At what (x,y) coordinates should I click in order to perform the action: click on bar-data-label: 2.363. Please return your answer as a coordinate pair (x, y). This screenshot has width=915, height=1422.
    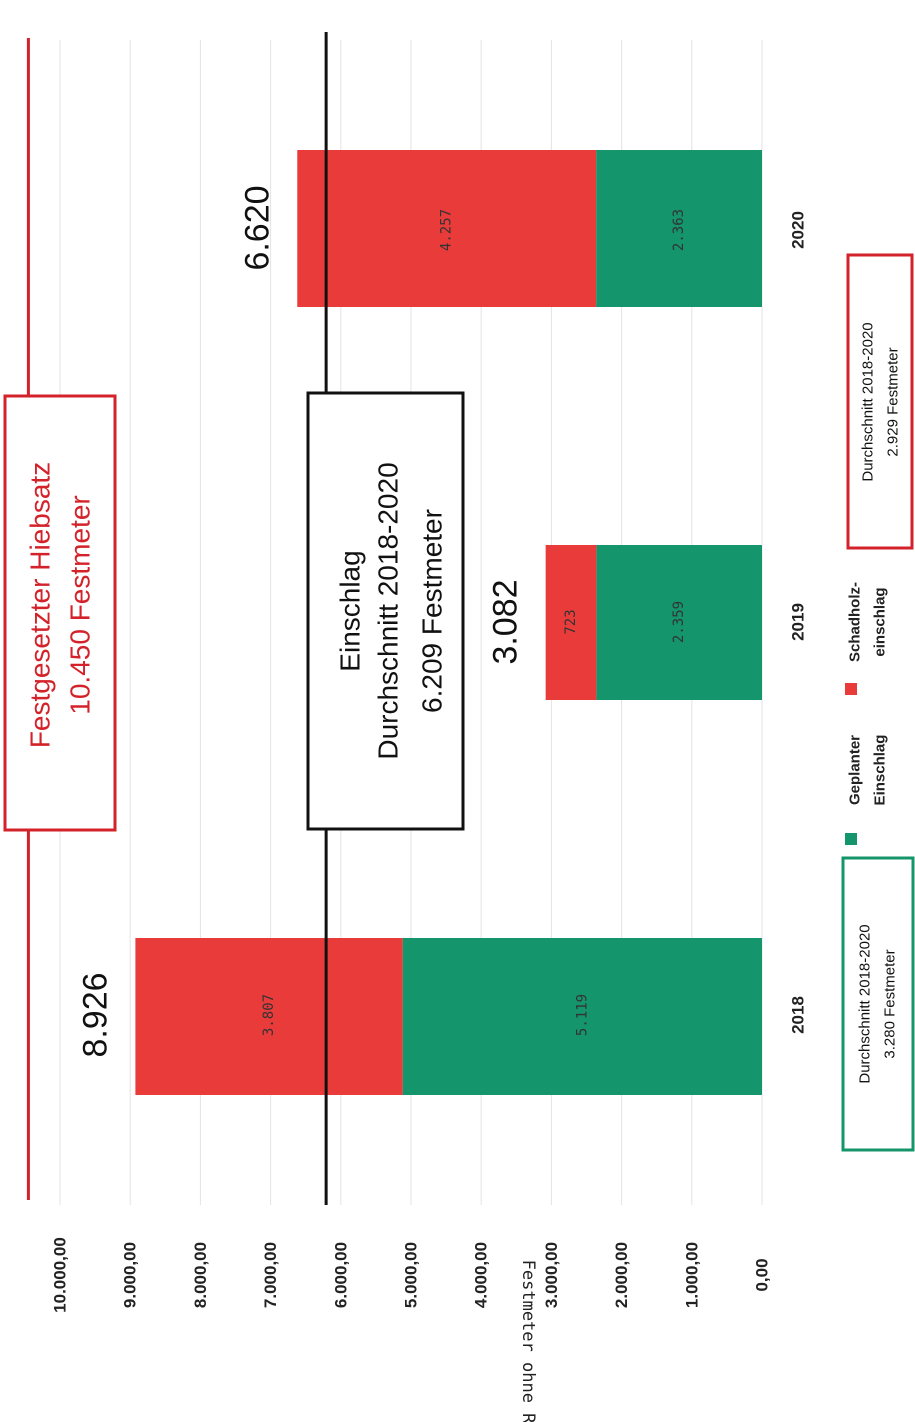
    Looking at the image, I should click on (679, 230).